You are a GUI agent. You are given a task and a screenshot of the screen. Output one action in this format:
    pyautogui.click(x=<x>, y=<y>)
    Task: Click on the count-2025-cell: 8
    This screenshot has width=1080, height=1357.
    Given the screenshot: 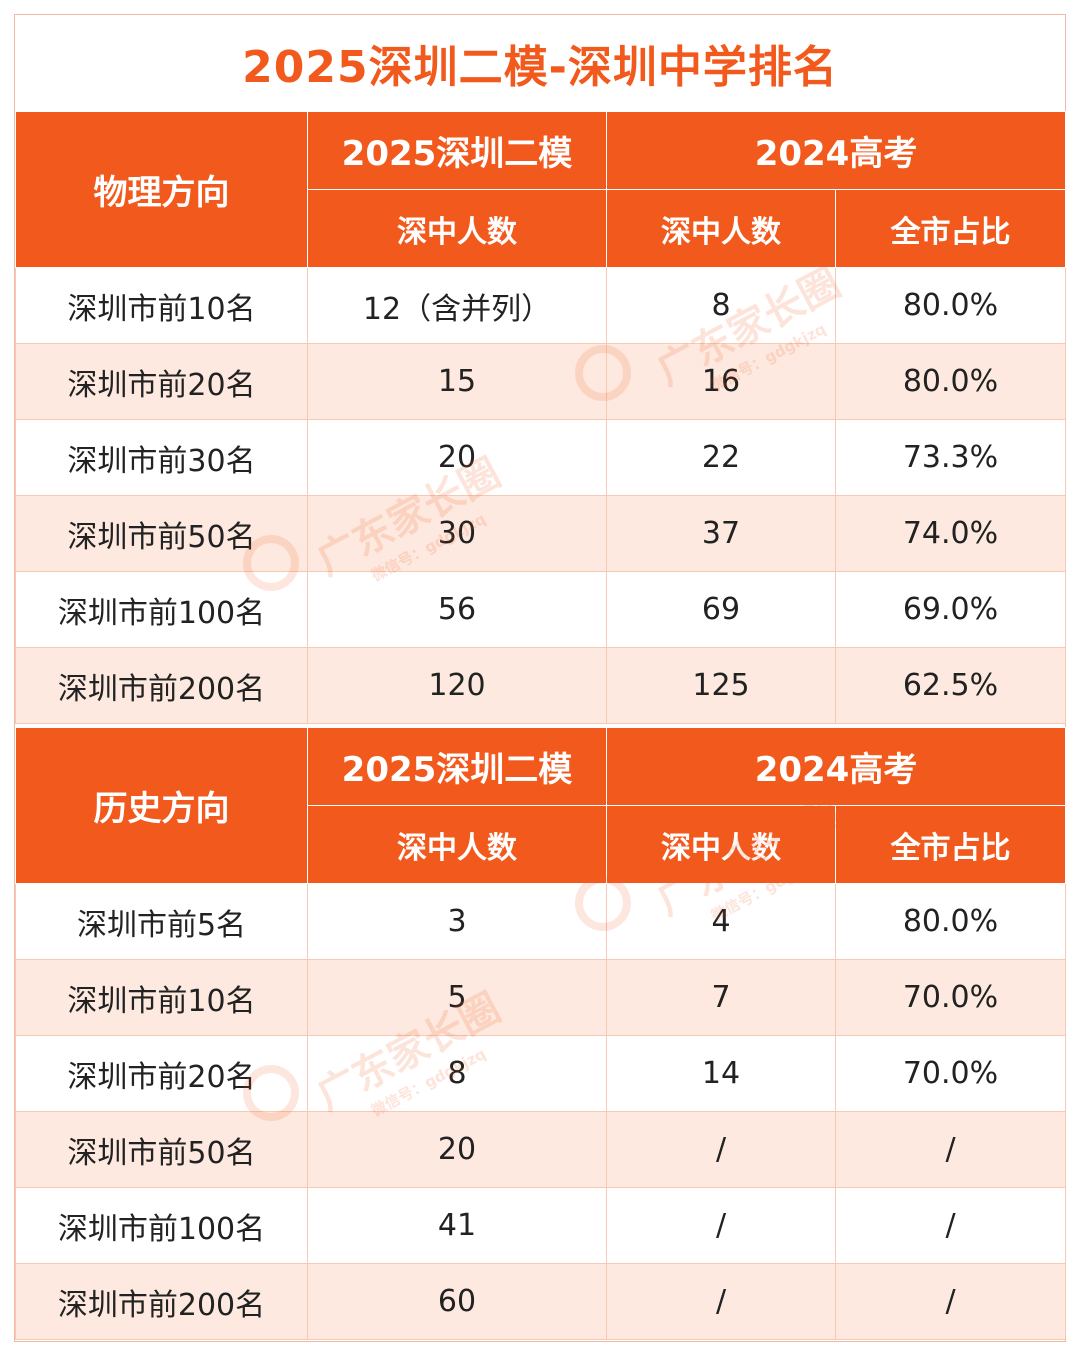 What is the action you would take?
    pyautogui.click(x=457, y=1073)
    